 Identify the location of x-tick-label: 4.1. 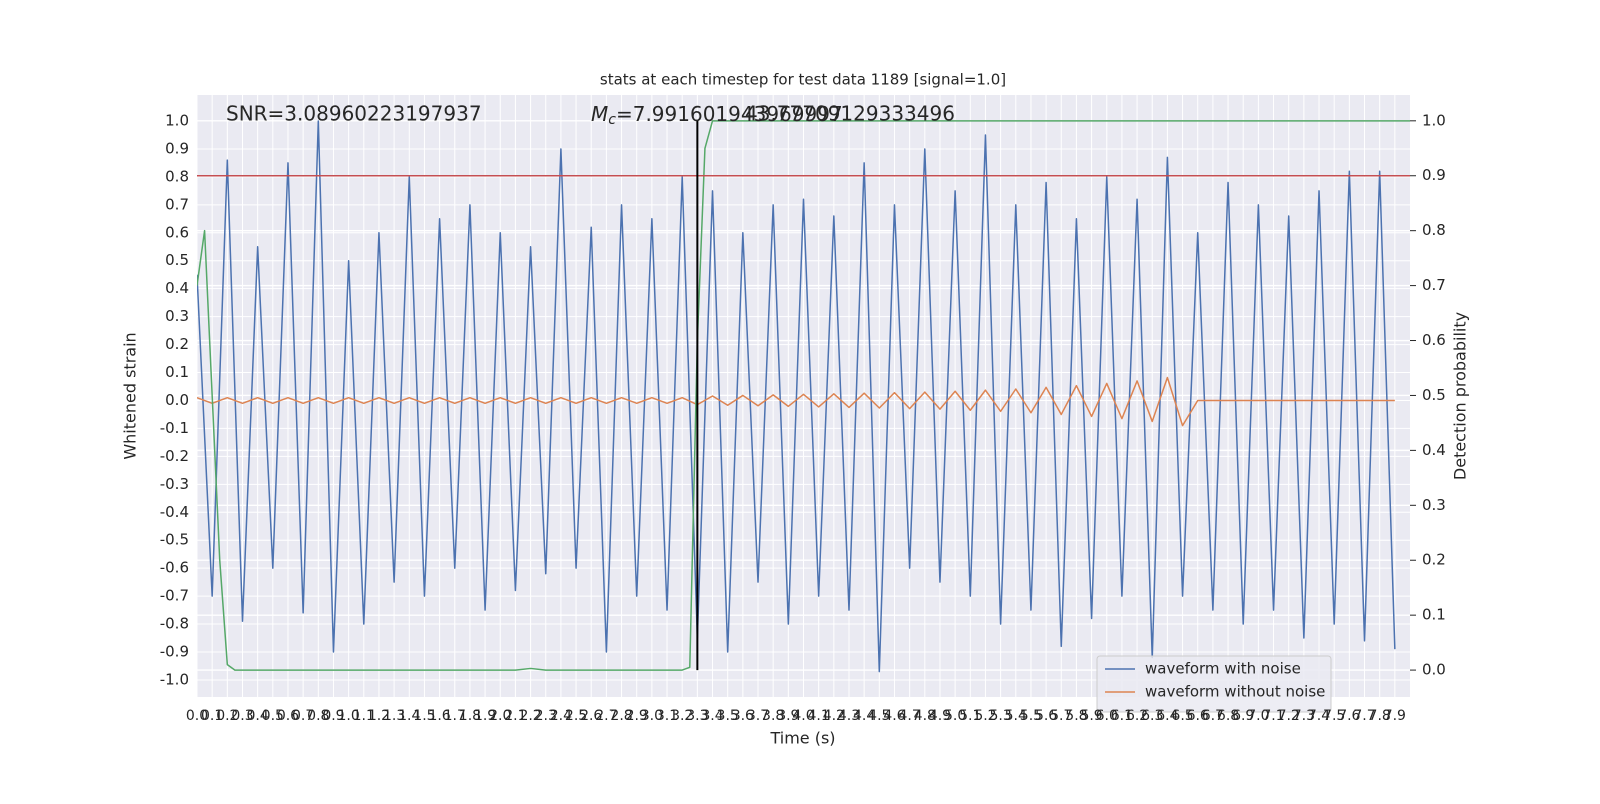
(819, 716).